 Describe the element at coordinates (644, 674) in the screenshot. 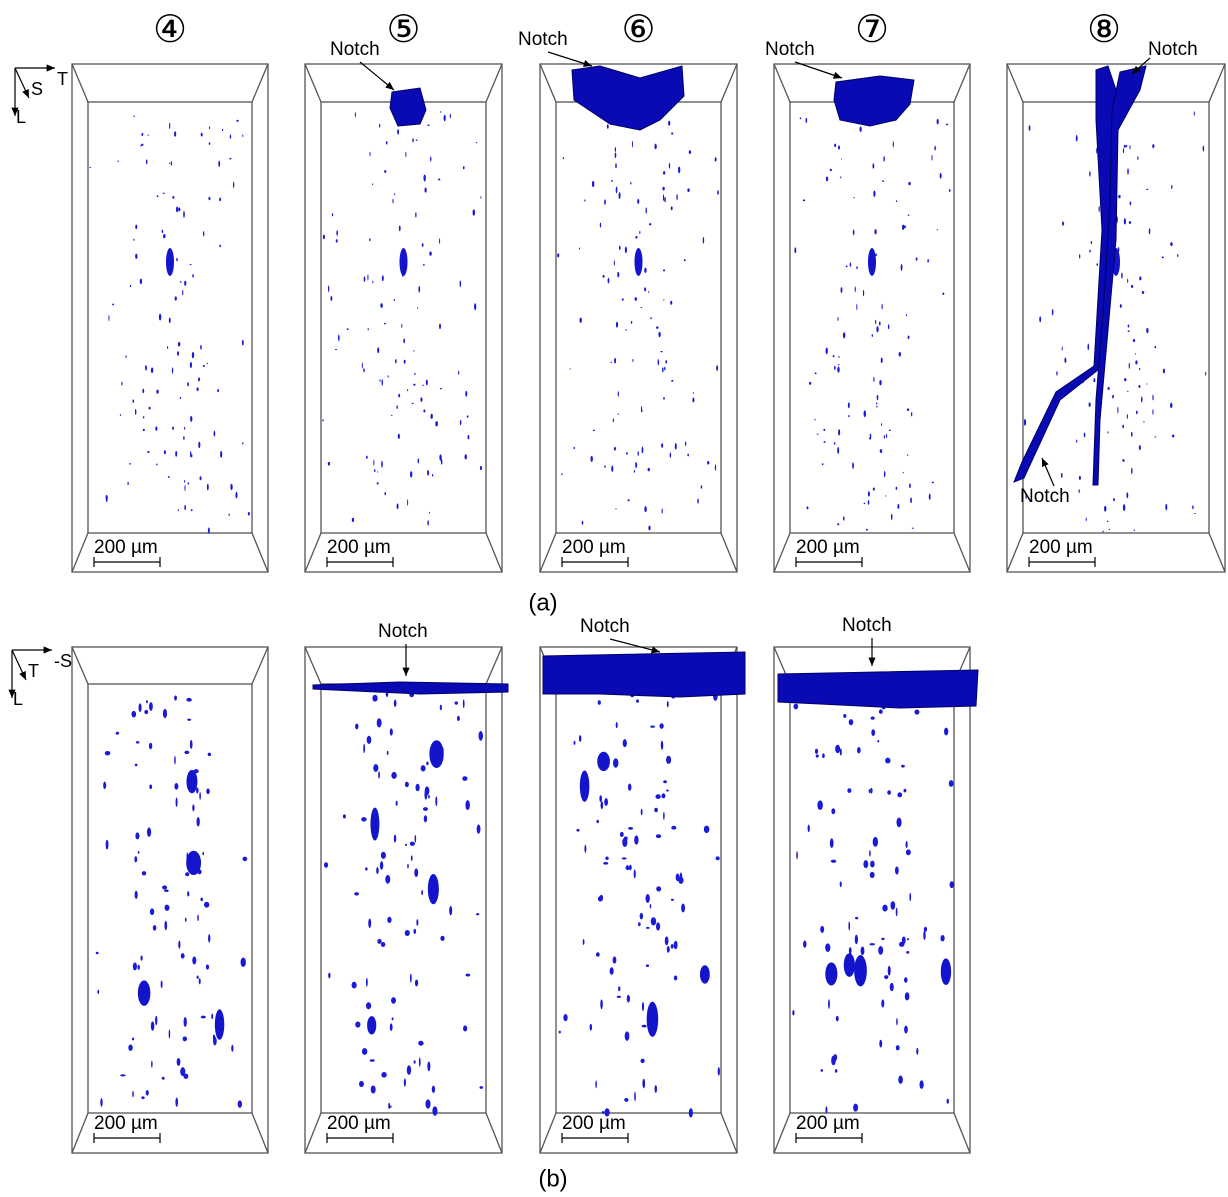

I see `notch-crack` at that location.